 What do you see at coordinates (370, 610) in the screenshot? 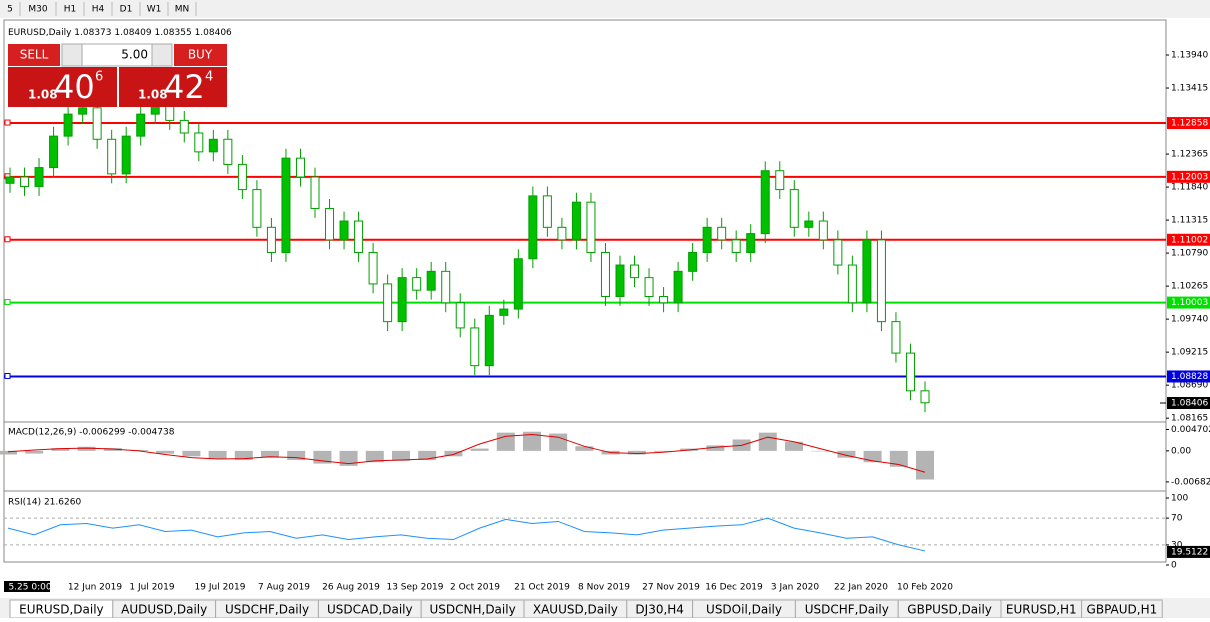
I see `tab-label: USDCAD,Daily` at bounding box center [370, 610].